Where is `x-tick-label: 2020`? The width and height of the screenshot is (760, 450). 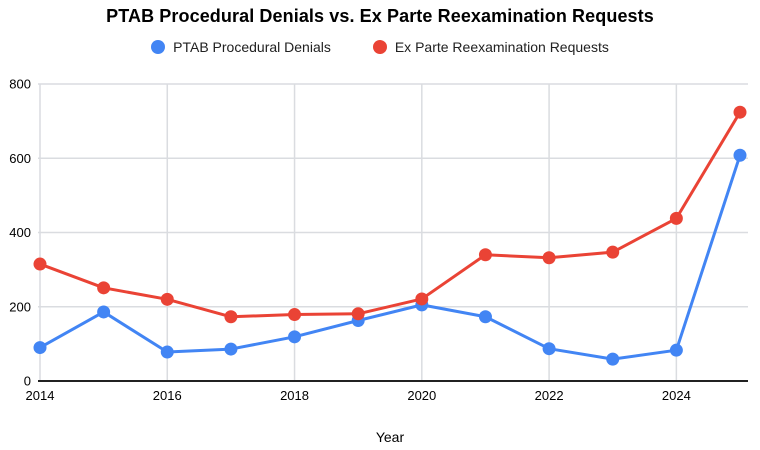 x-tick-label: 2020 is located at coordinates (421, 395).